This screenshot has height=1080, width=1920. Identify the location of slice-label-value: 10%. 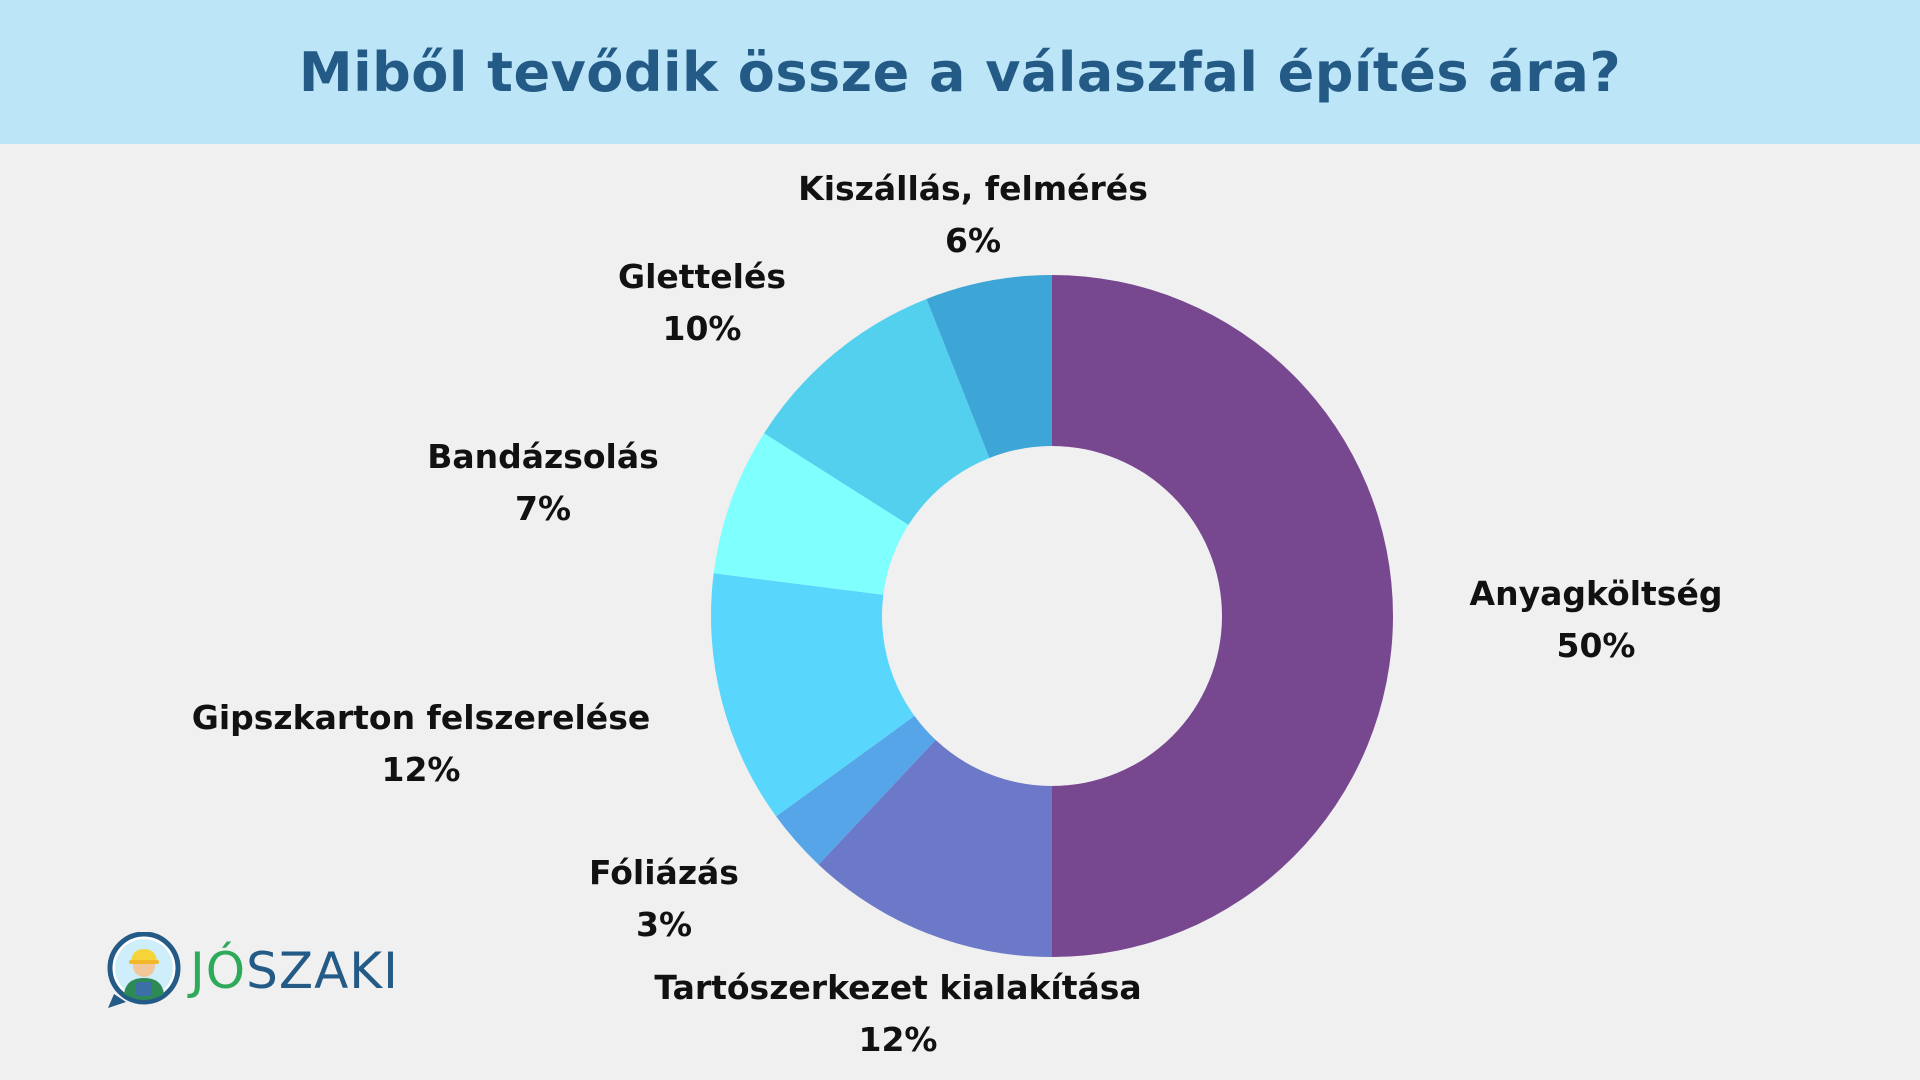
(702, 328).